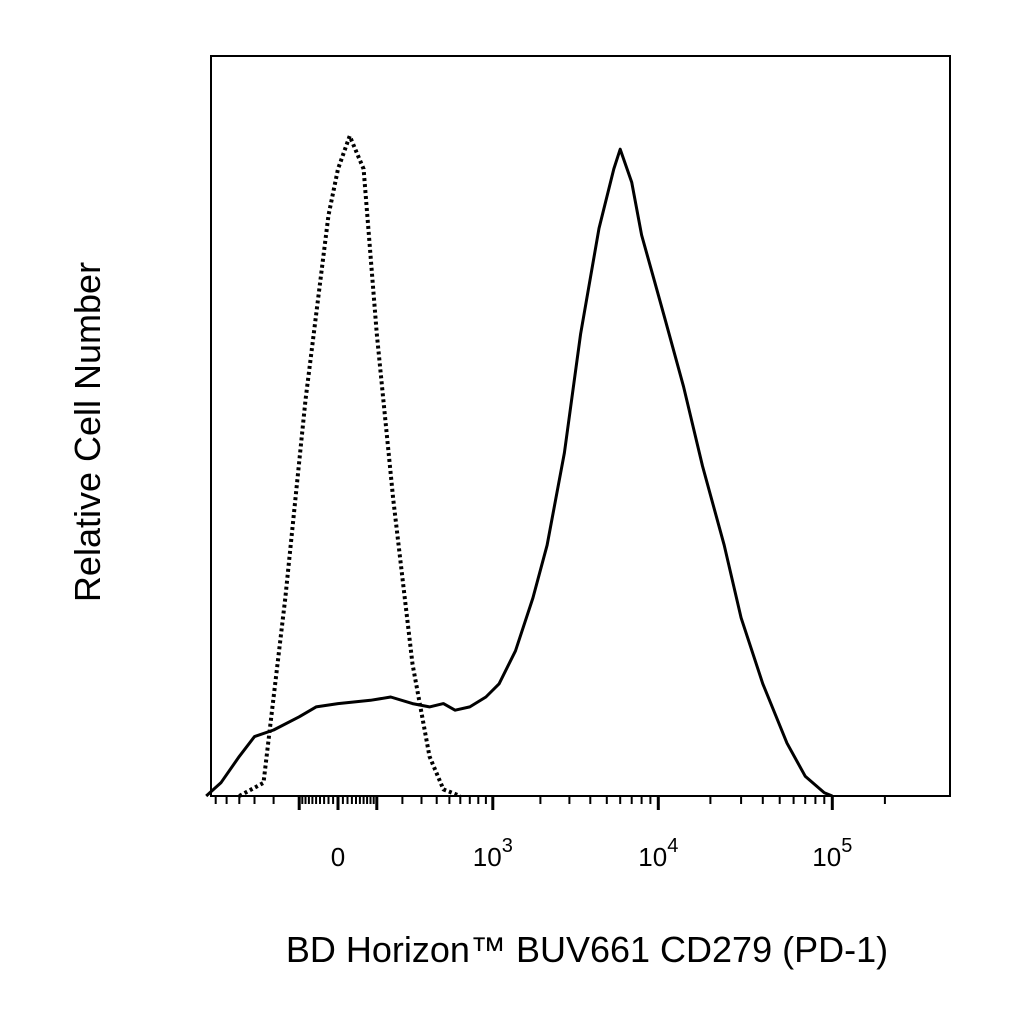  I want to click on major-ticks, so click(565, 803).